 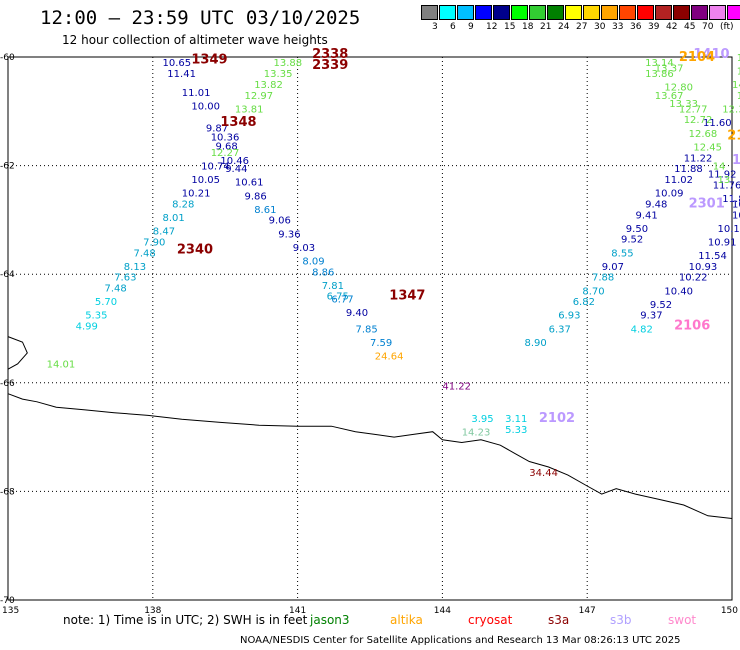 What do you see at coordinates (738, 71) in the screenshot?
I see `wave-height-label: 14.9` at bounding box center [738, 71].